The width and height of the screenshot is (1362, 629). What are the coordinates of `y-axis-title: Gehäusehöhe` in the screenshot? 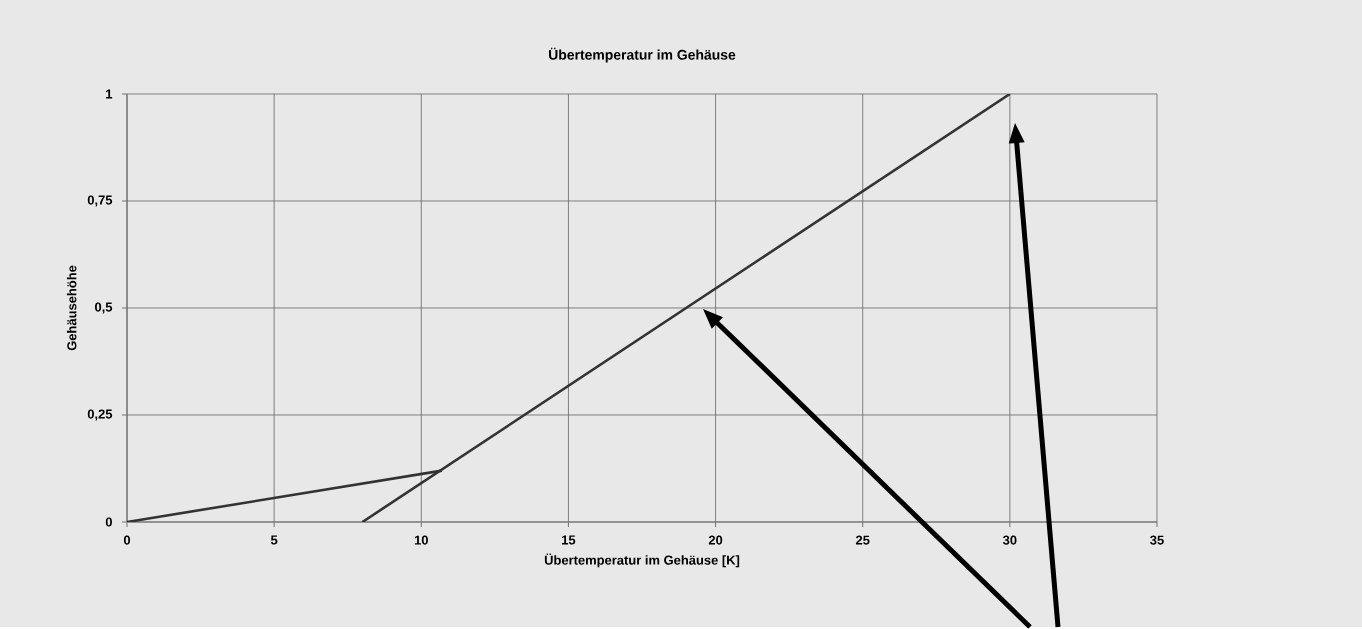 It's located at (71, 308).